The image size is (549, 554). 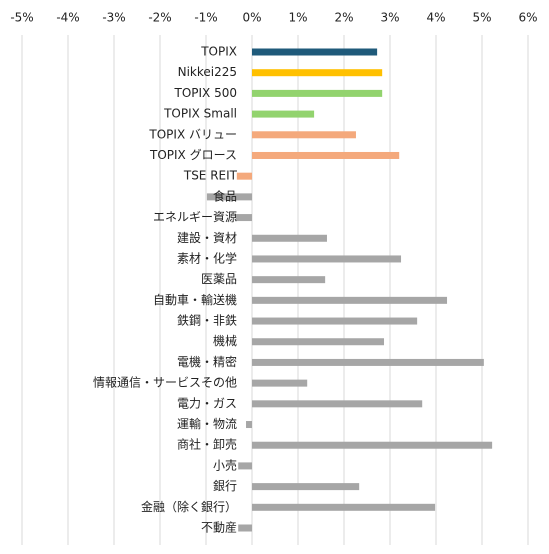 I want to click on y-tick-label: TOPIX 500, so click(x=206, y=93).